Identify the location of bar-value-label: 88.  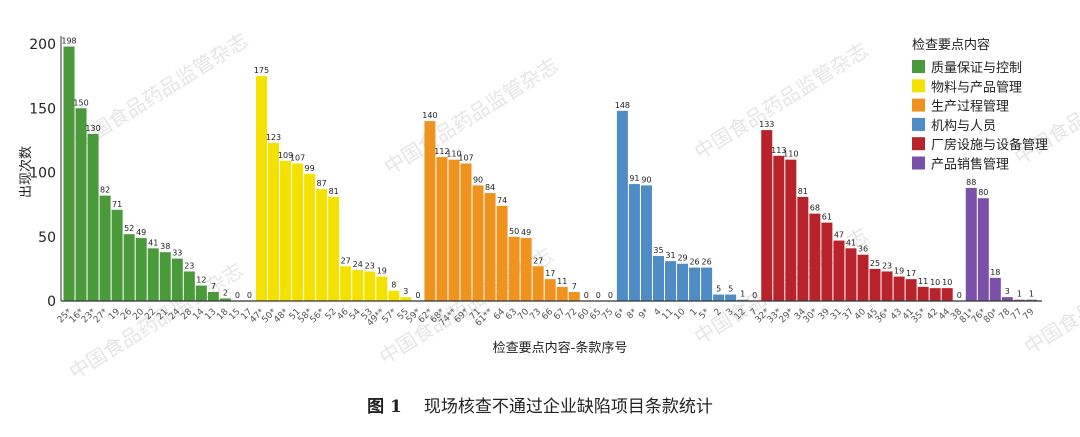
(971, 182).